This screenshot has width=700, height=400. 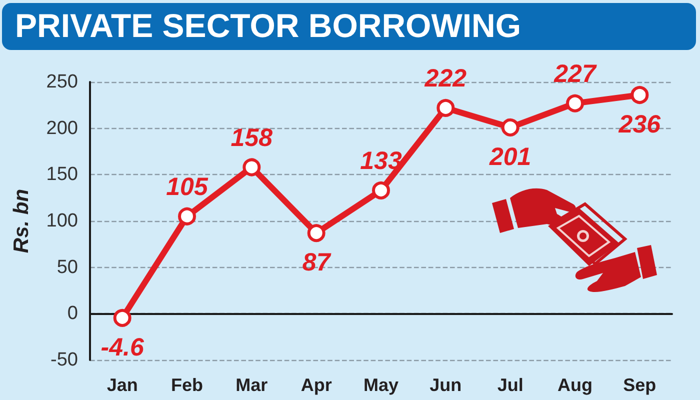 I want to click on y-axis-title: Rs. bn, so click(x=21, y=221).